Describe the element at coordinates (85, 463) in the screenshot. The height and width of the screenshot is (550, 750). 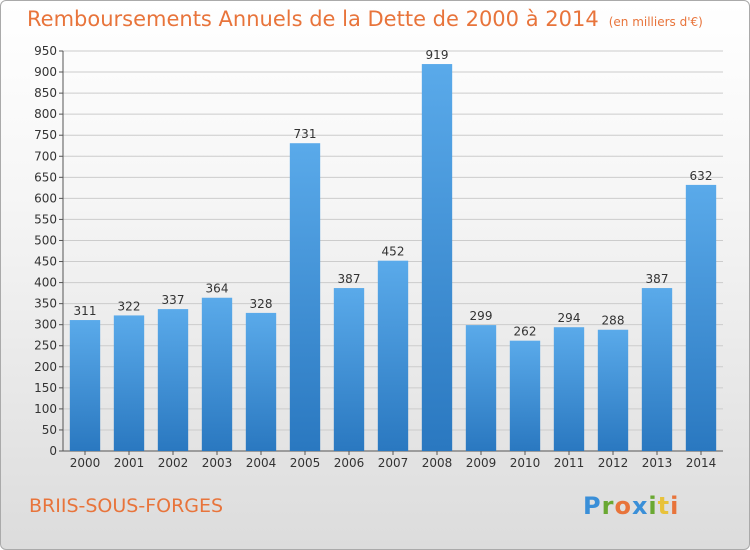
I see `x-tick-label: 2000` at that location.